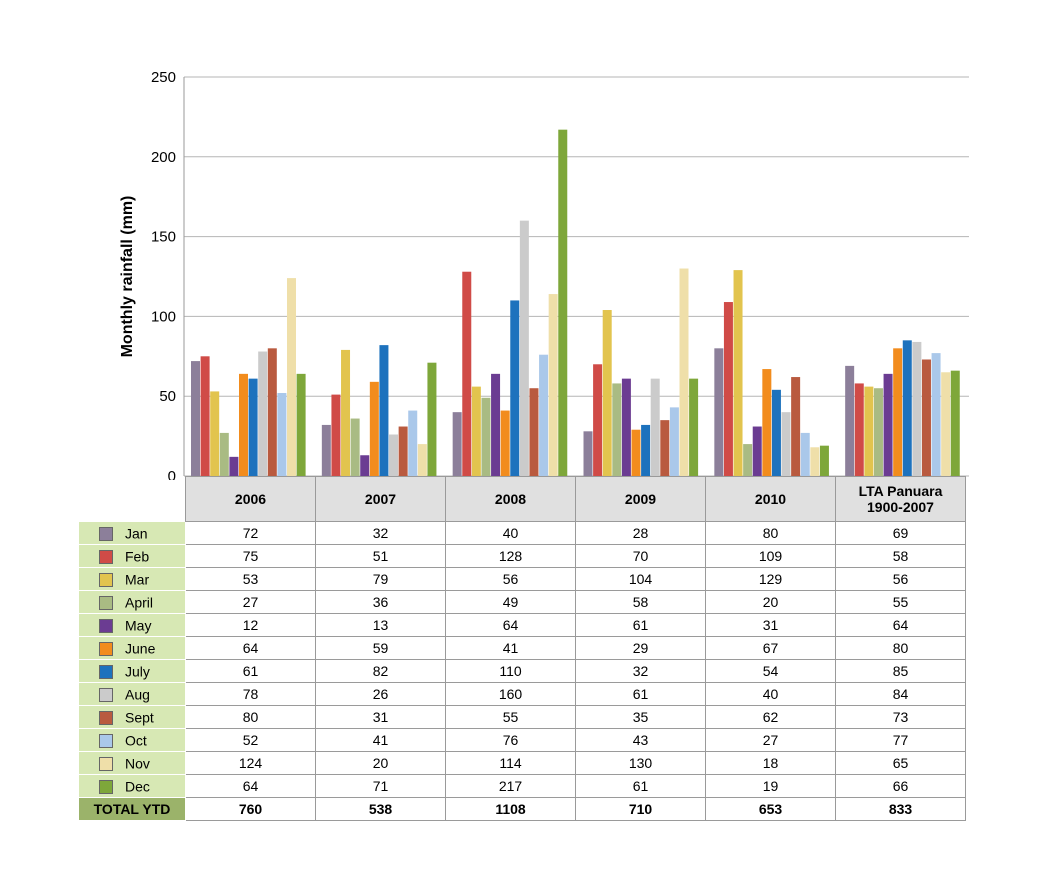  What do you see at coordinates (132, 763) in the screenshot?
I see `legend-cell: Nov` at bounding box center [132, 763].